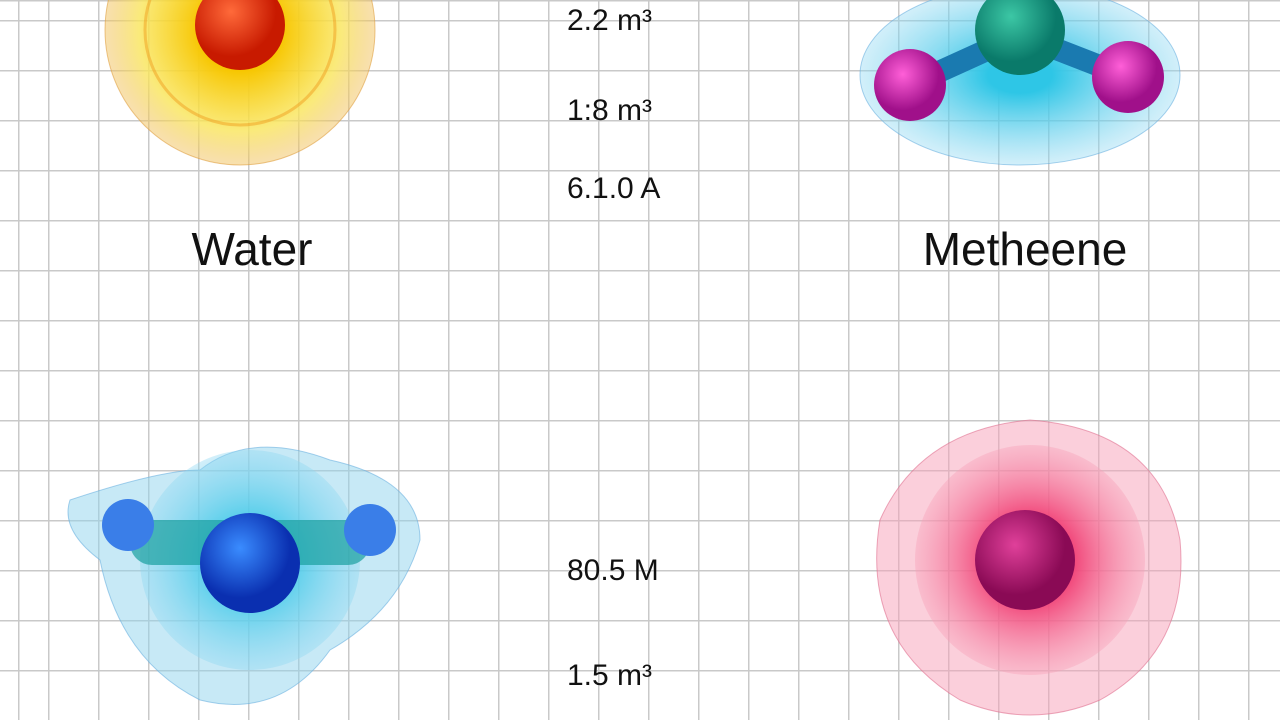  I want to click on molecule-label: Metheene, so click(1025, 249).